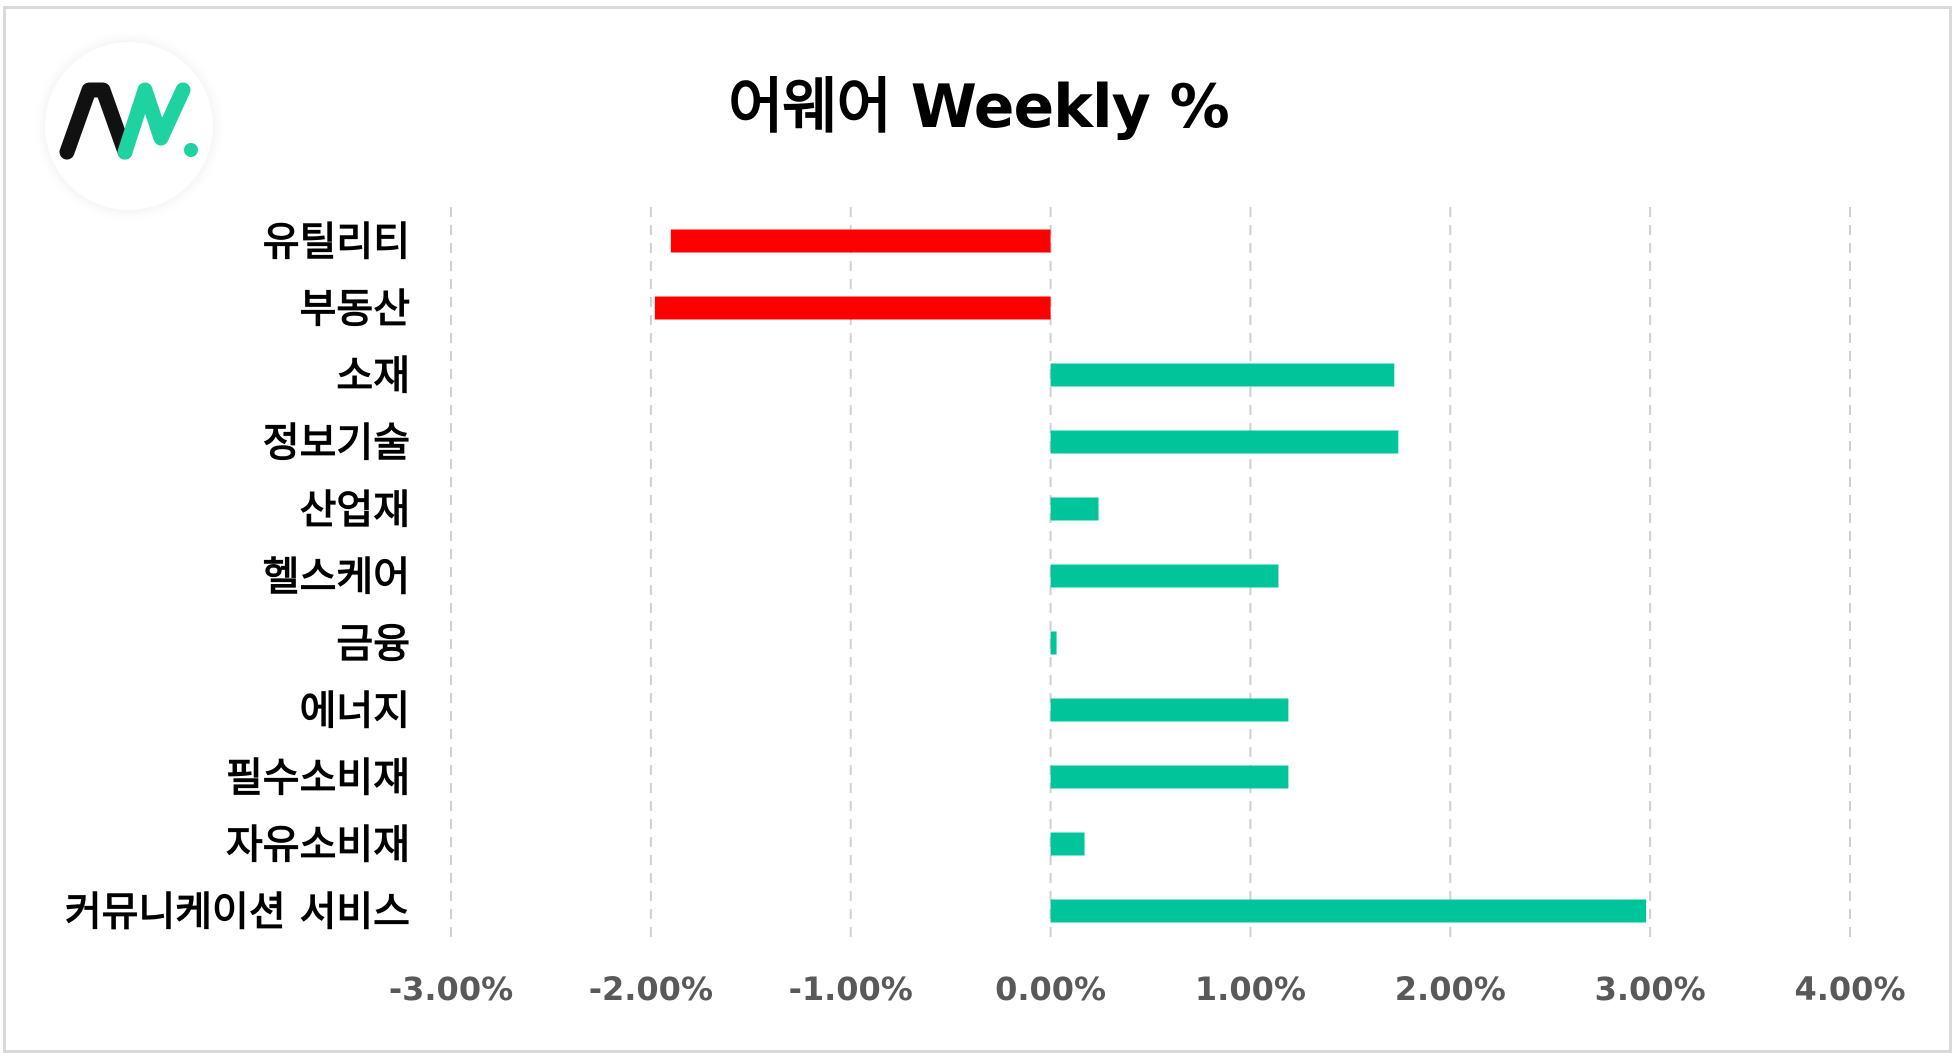  What do you see at coordinates (128, 121) in the screenshot?
I see `aw-logo-graphic` at bounding box center [128, 121].